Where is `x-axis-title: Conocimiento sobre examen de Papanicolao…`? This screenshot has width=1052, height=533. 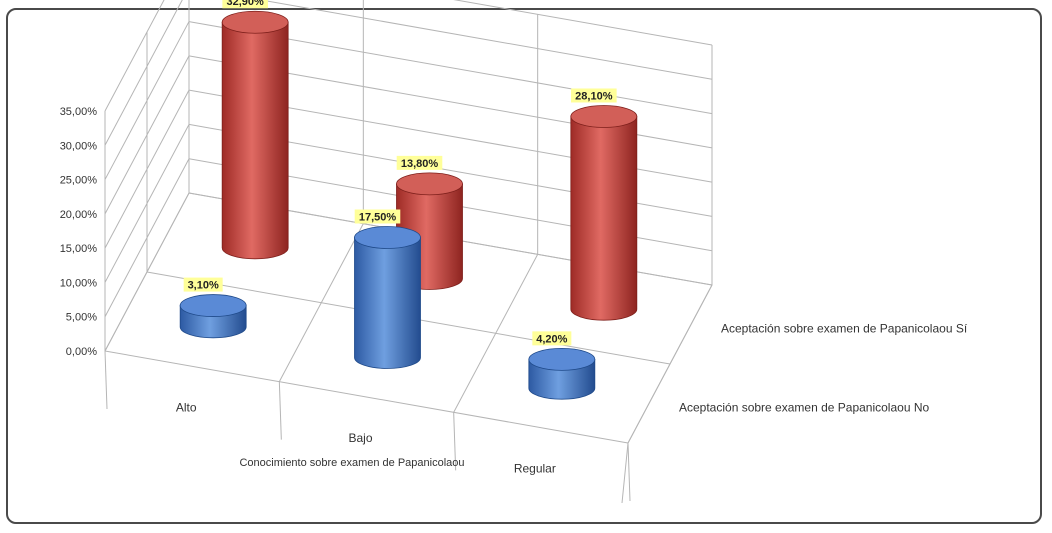 x-axis-title: Conocimiento sobre examen de Papanicolao… is located at coordinates (351, 463).